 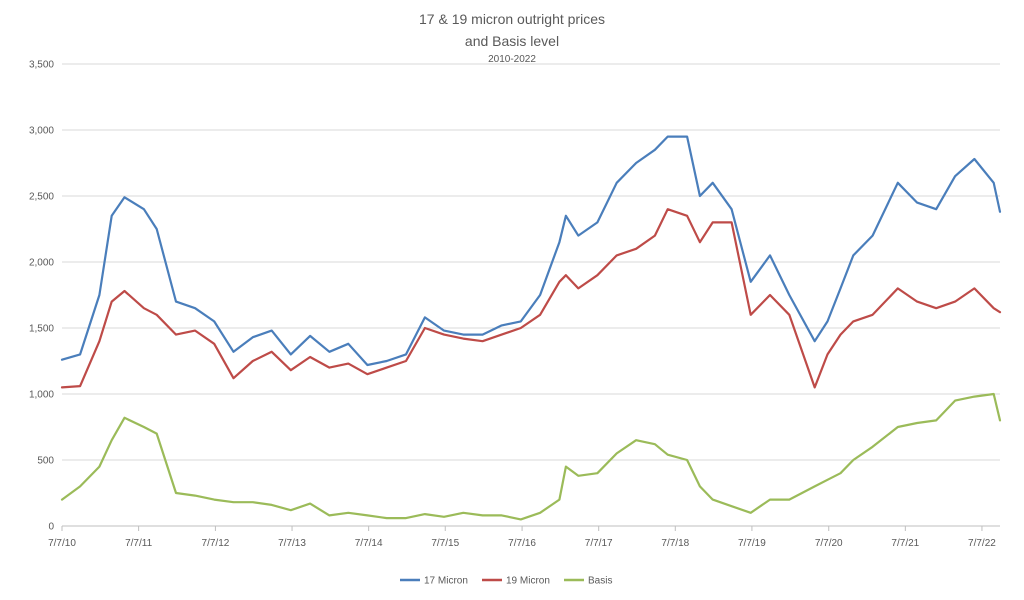 What do you see at coordinates (138, 543) in the screenshot?
I see `x-tick-label: 7/7/11` at bounding box center [138, 543].